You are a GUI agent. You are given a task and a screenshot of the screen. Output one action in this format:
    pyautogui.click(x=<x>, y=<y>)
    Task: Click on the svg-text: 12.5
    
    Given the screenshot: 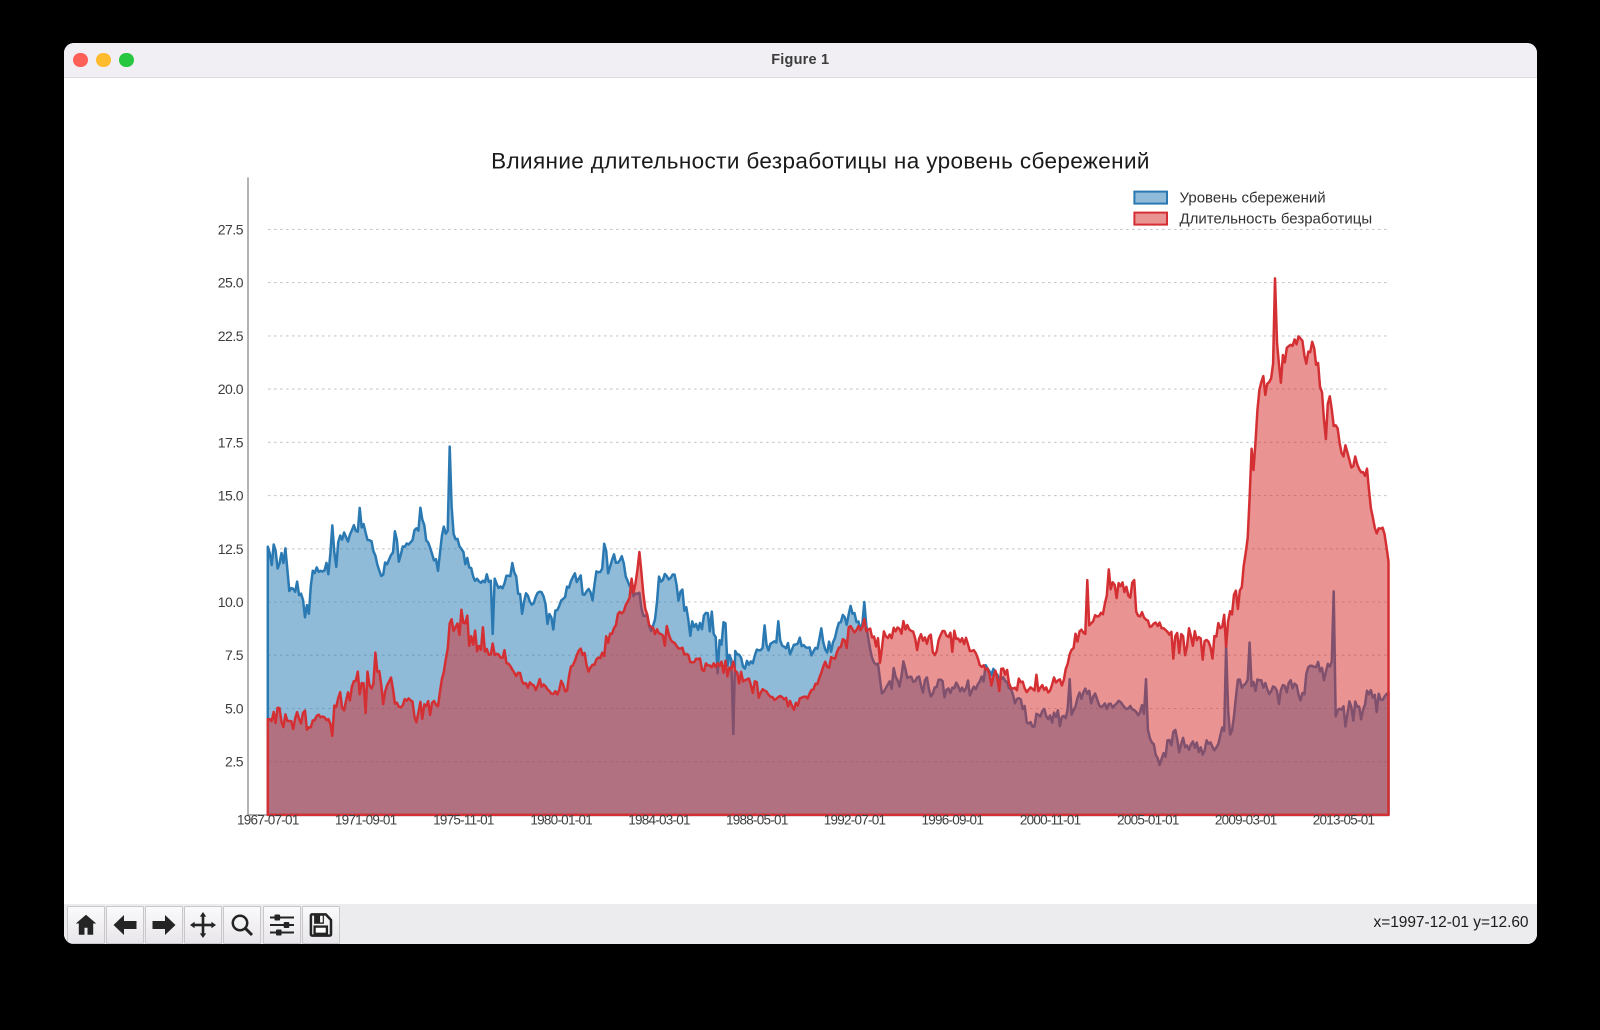 What is the action you would take?
    pyautogui.click(x=231, y=548)
    